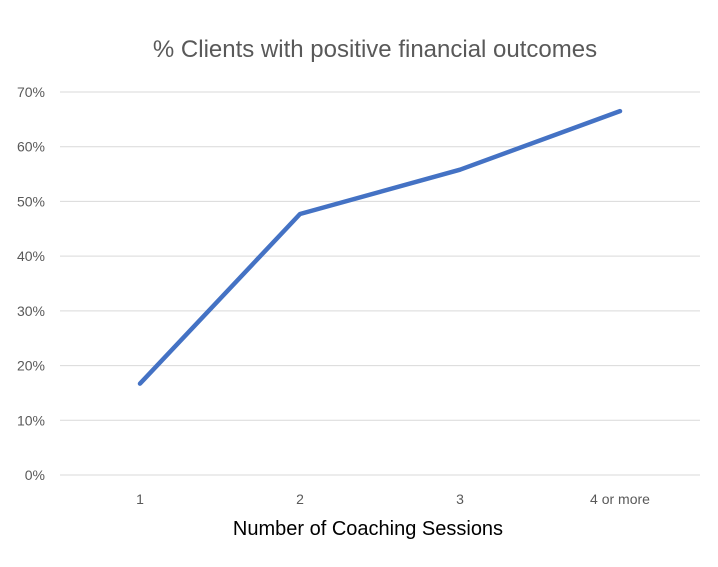  What do you see at coordinates (620, 499) in the screenshot?
I see `x-tick-label: 4 or more` at bounding box center [620, 499].